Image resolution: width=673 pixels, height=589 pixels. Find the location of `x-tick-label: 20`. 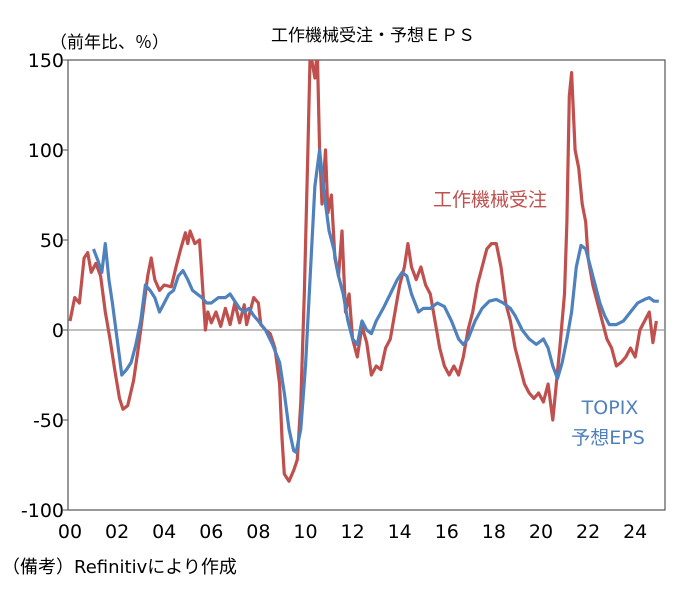

x-tick-label: 20 is located at coordinates (541, 532).